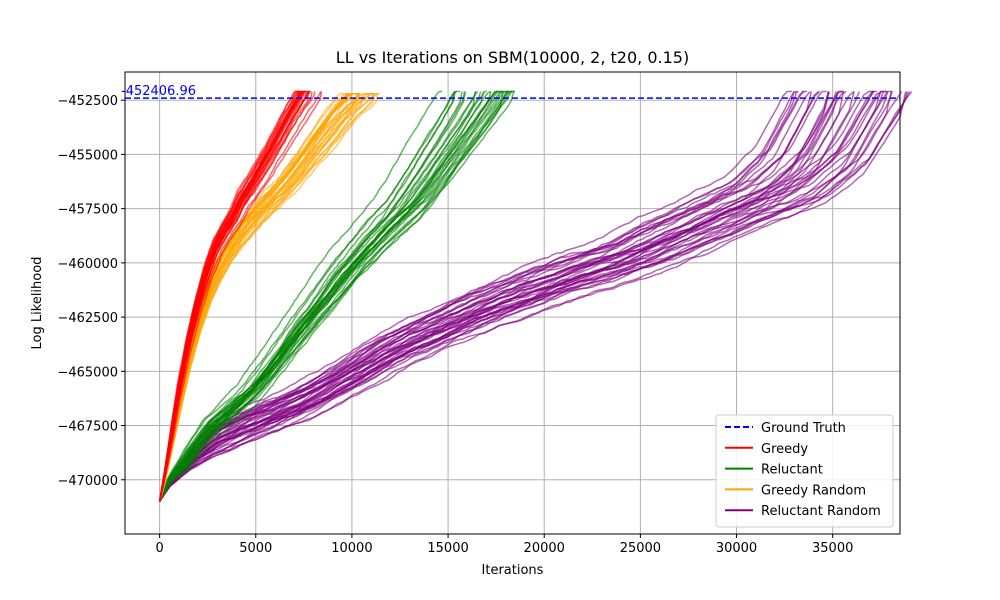 The width and height of the screenshot is (1000, 600). I want to click on y-axis-label: Log Likelihood, so click(37, 303).